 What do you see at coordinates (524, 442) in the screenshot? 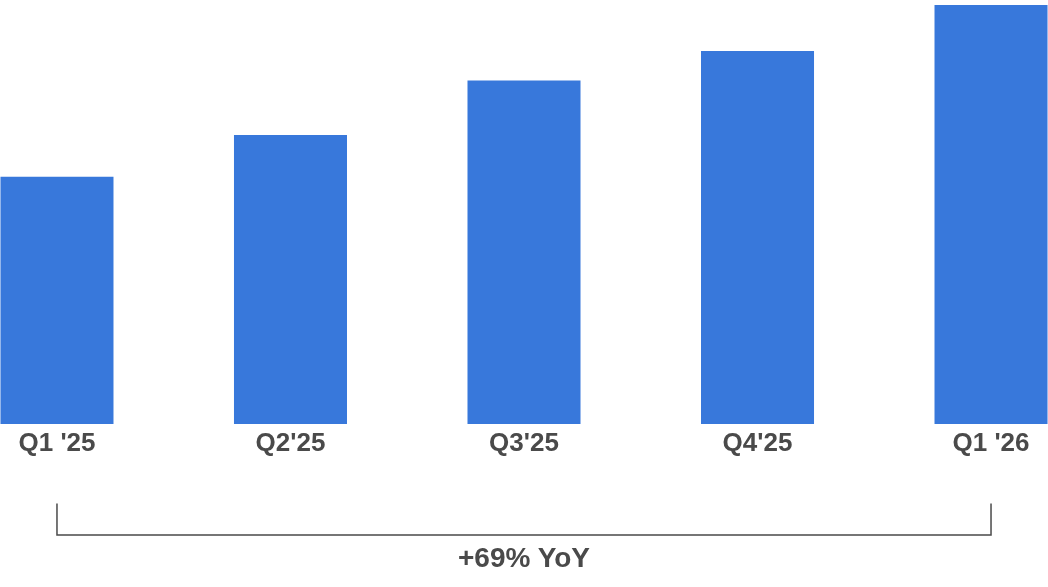
I see `x-tick-label: Q3'25` at bounding box center [524, 442].